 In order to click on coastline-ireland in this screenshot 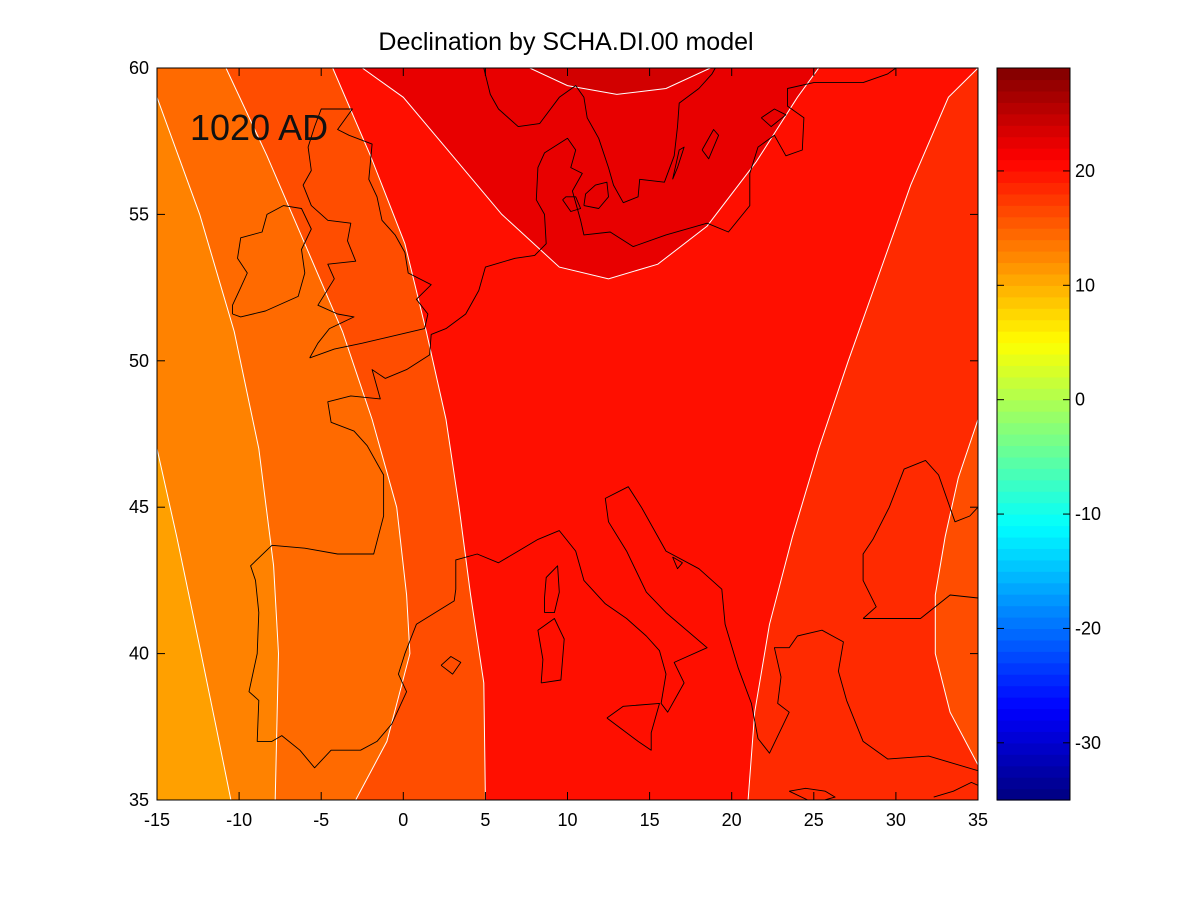, I will do `click(272, 261)`.